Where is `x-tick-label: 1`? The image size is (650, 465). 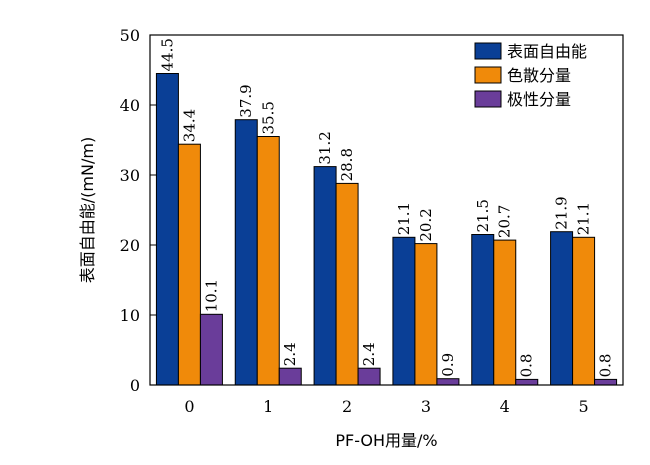 x-tick-label: 1 is located at coordinates (268, 406).